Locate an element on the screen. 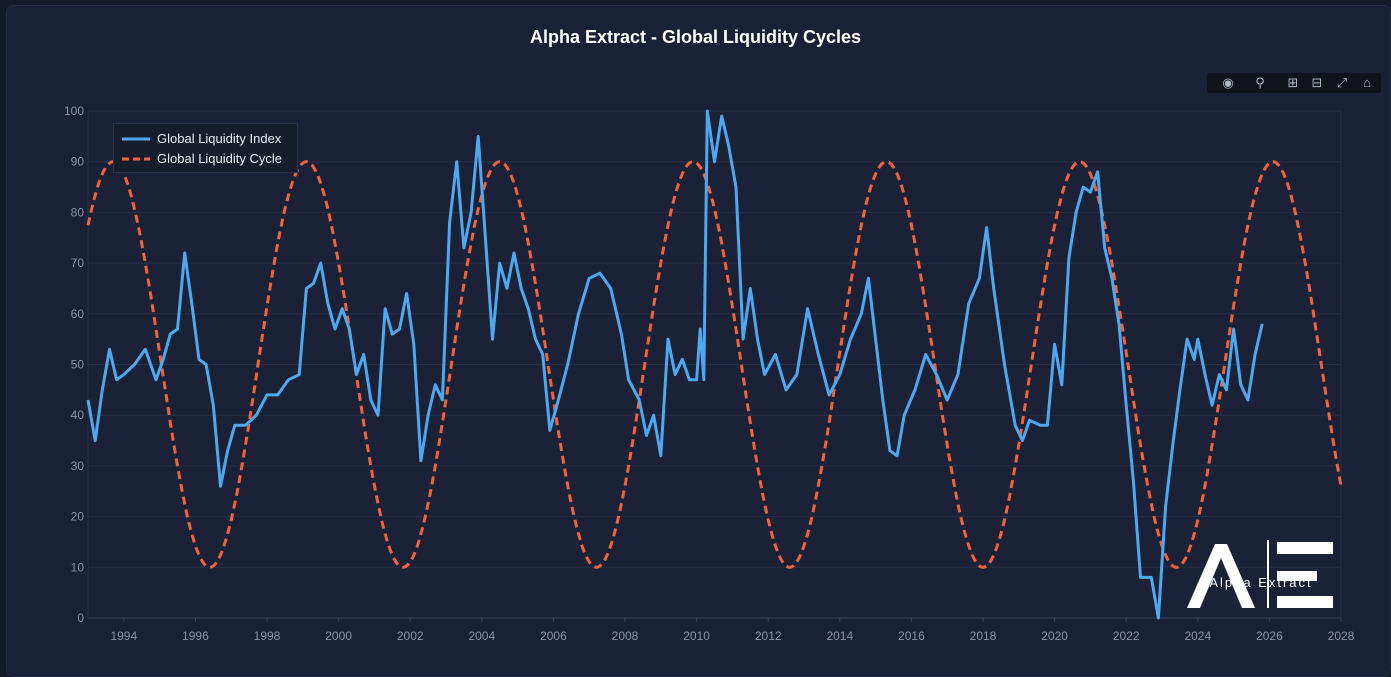  autoscale-icon: ⤢ is located at coordinates (1342, 82).